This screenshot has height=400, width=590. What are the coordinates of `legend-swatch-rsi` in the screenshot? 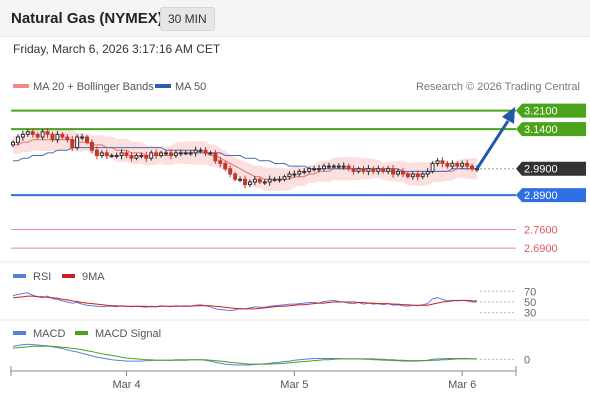 It's located at (19, 276).